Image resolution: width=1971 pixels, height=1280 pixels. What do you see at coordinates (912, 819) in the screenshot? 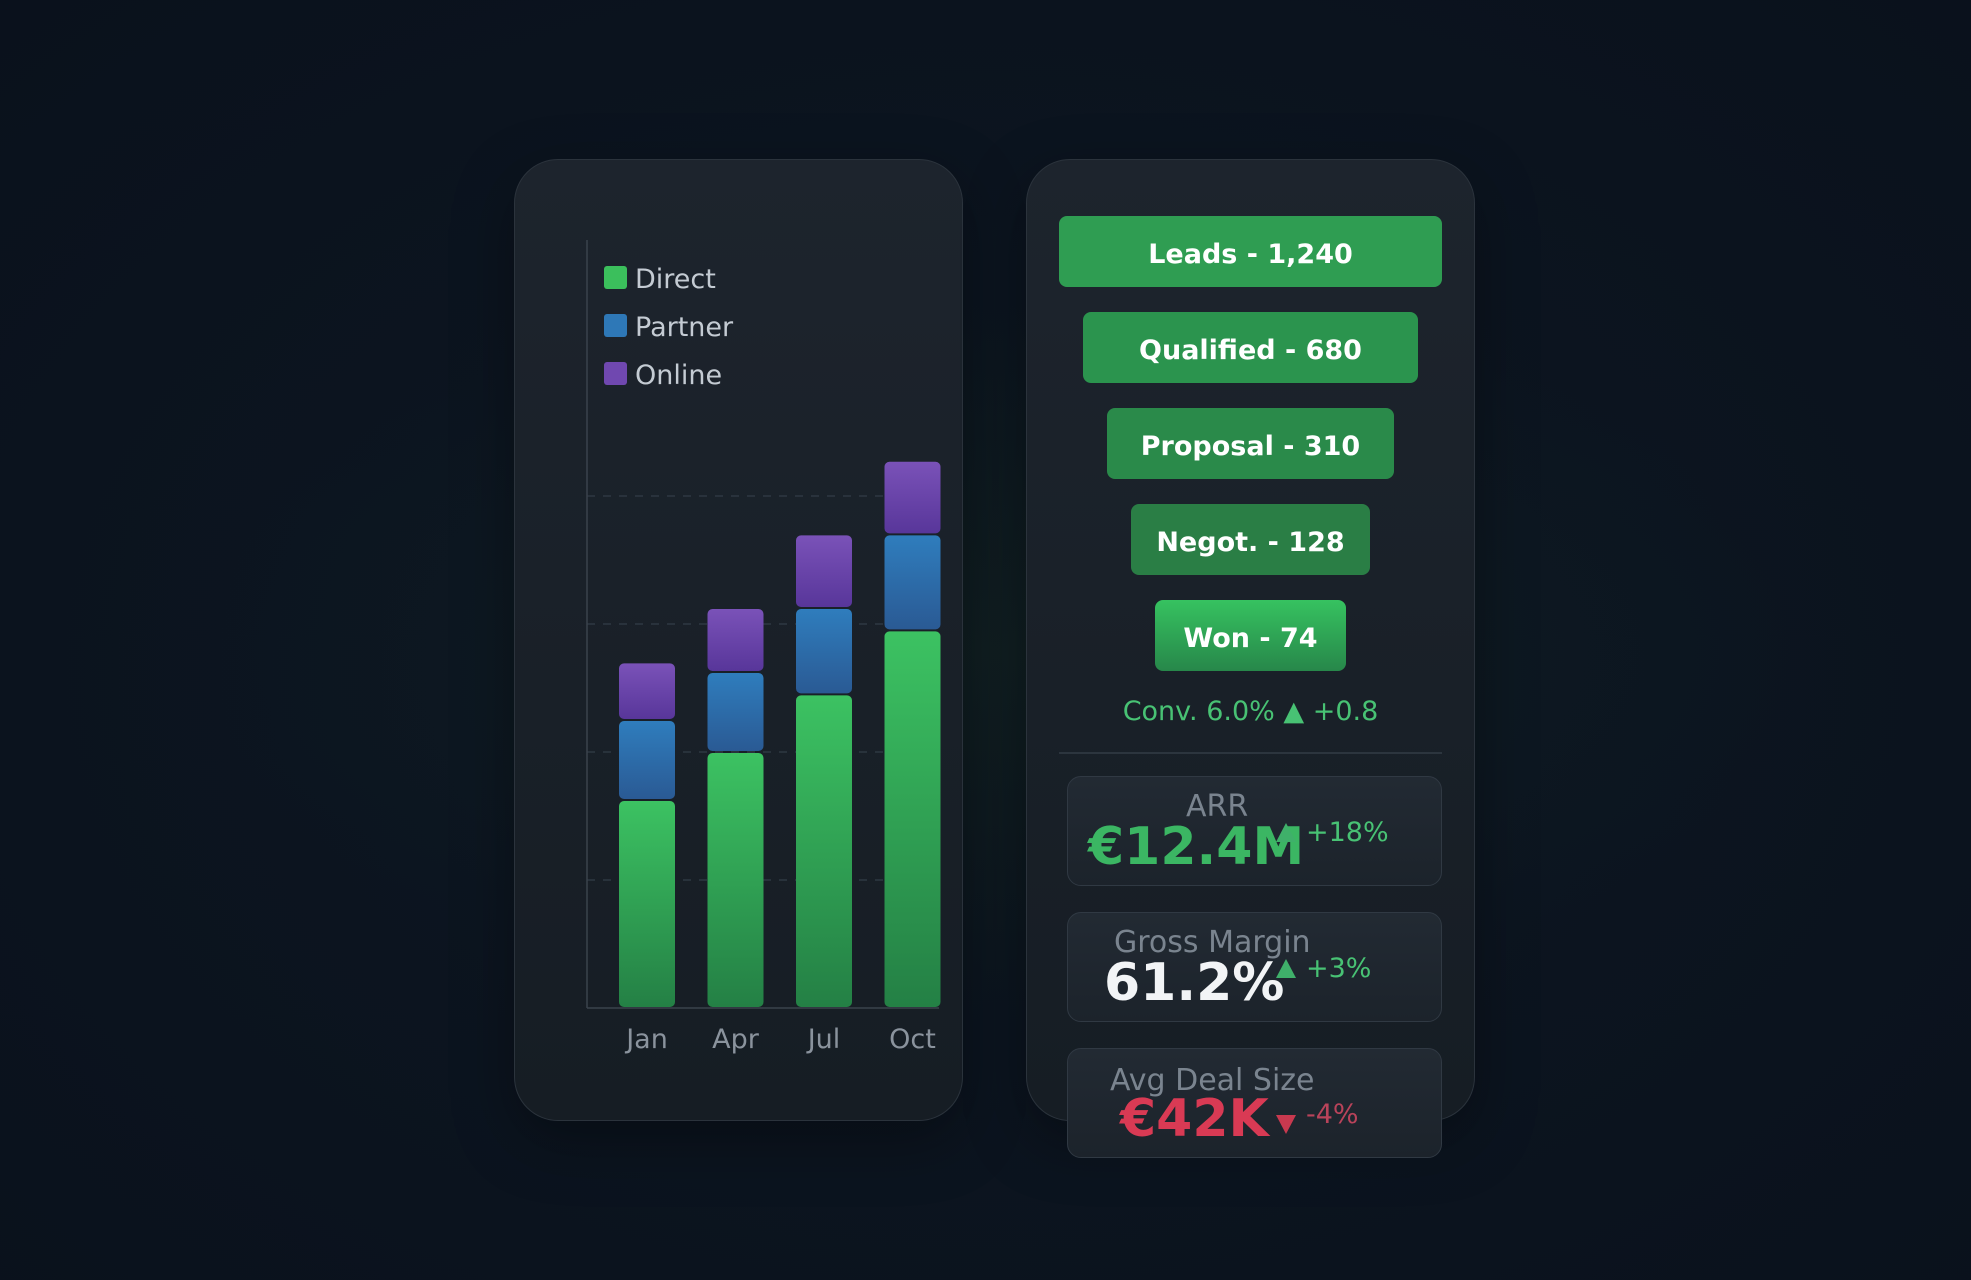
I see `bar-direct-oct` at bounding box center [912, 819].